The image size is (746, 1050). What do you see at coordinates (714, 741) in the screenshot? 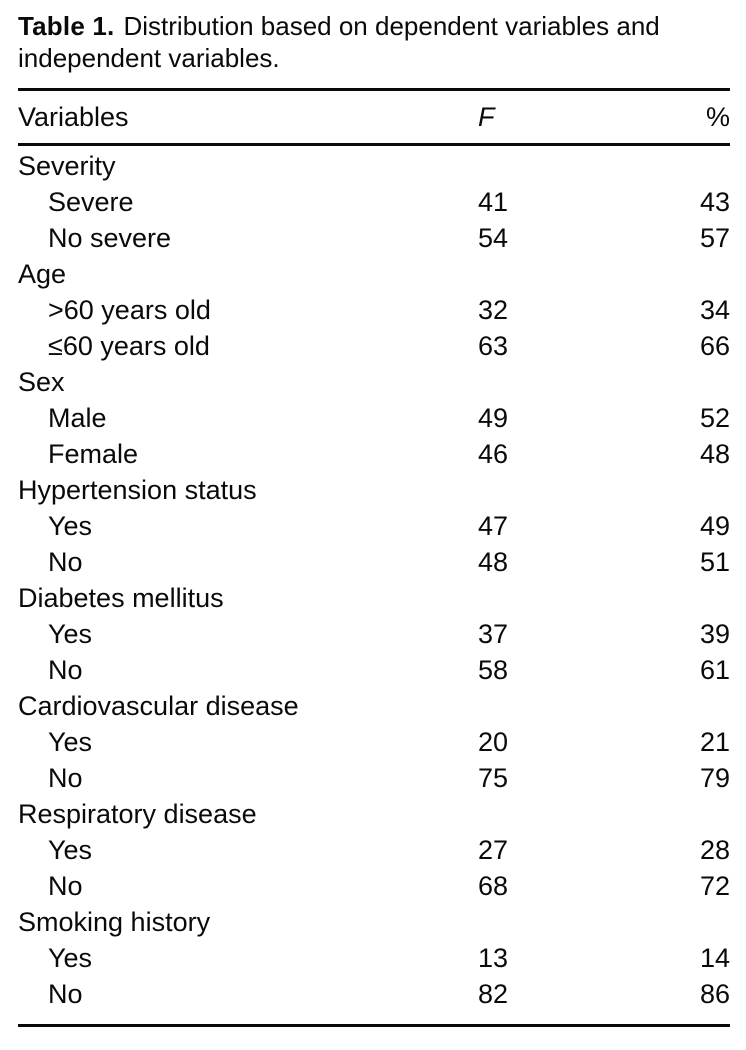
I see `cell-percent: 21` at bounding box center [714, 741].